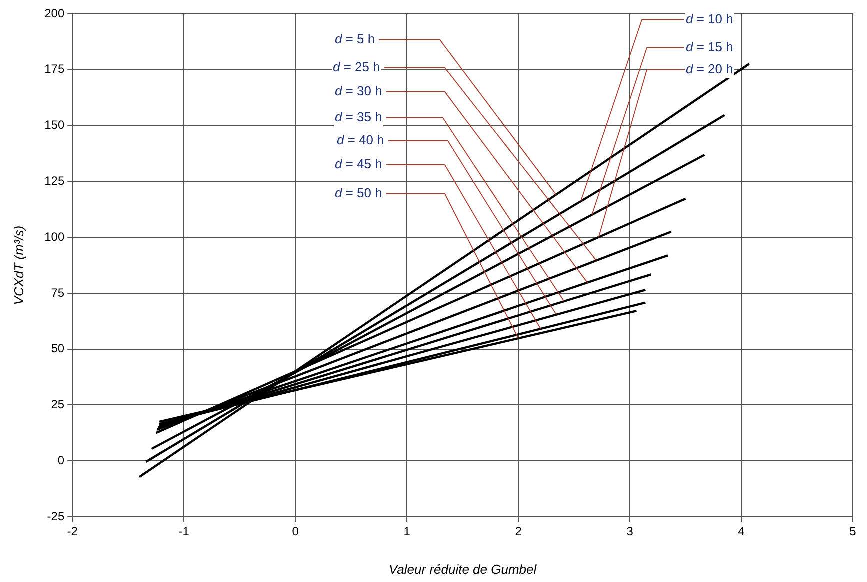 The height and width of the screenshot is (582, 867). What do you see at coordinates (61, 460) in the screenshot?
I see `y-tick-label: 0` at bounding box center [61, 460].